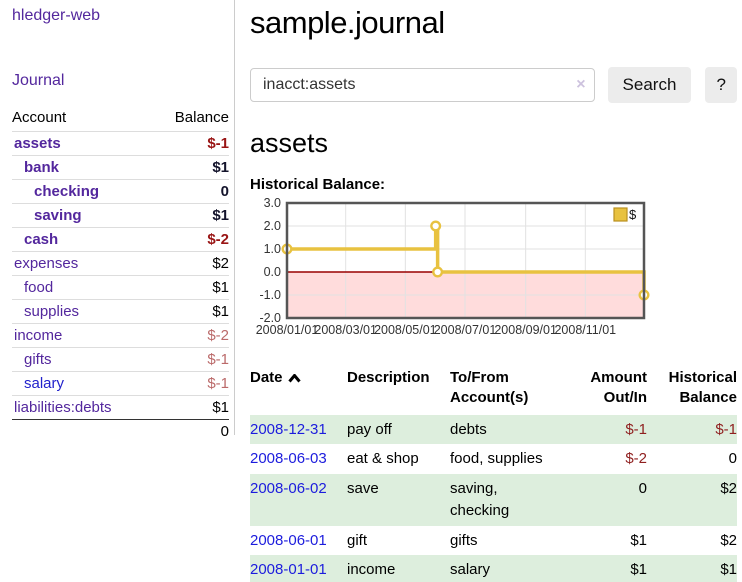 The height and width of the screenshot is (582, 742). I want to click on account-row: cash $-2, so click(120, 239).